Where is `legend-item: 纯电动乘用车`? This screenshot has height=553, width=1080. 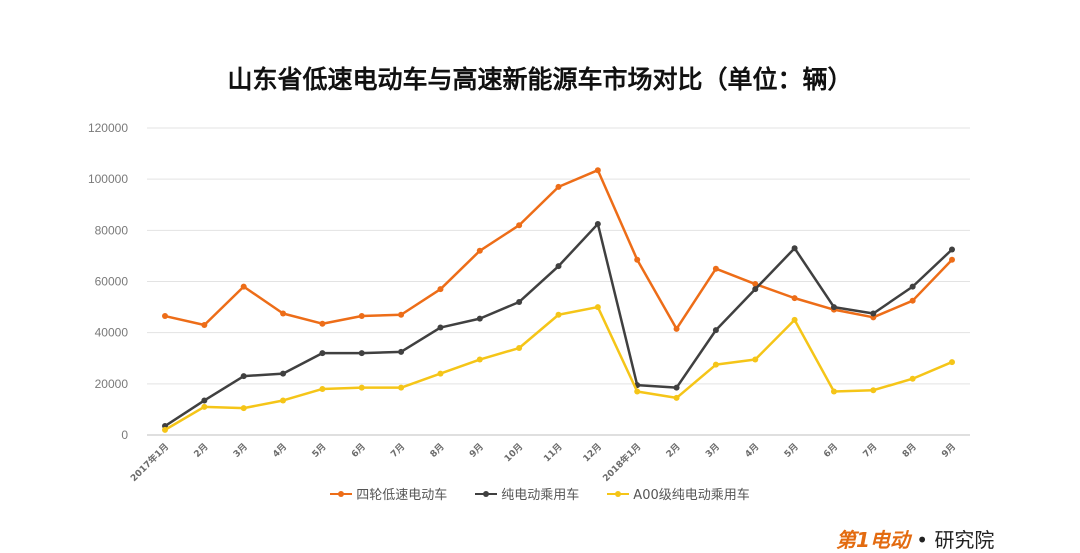
legend-item: 纯电动乘用车 is located at coordinates (527, 493).